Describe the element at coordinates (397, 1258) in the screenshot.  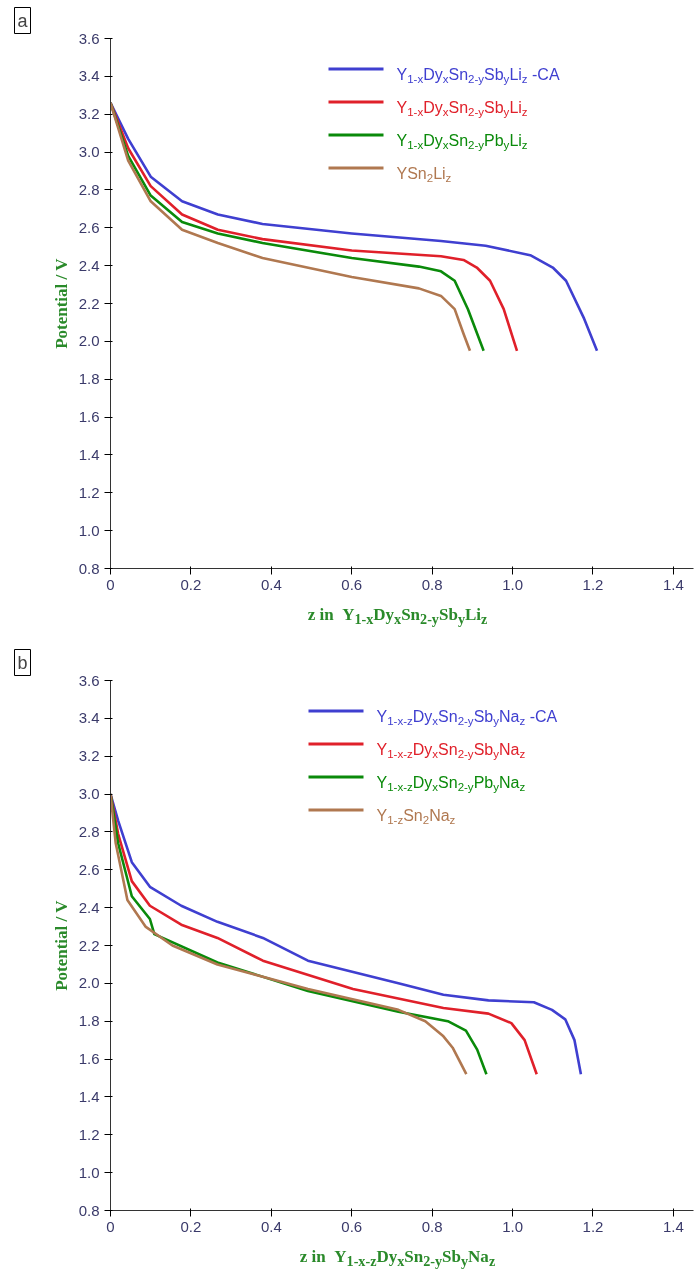
I see `text: z in Y$_{1-x-z}$Dy$_{x}$Sn$_{2-y}$Sb$_{y}$Na$_{z}$` at that location.